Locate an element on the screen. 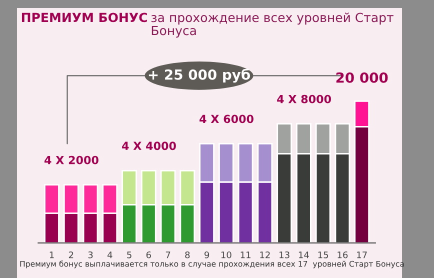  x-tick-label: 9 is located at coordinates (207, 254).